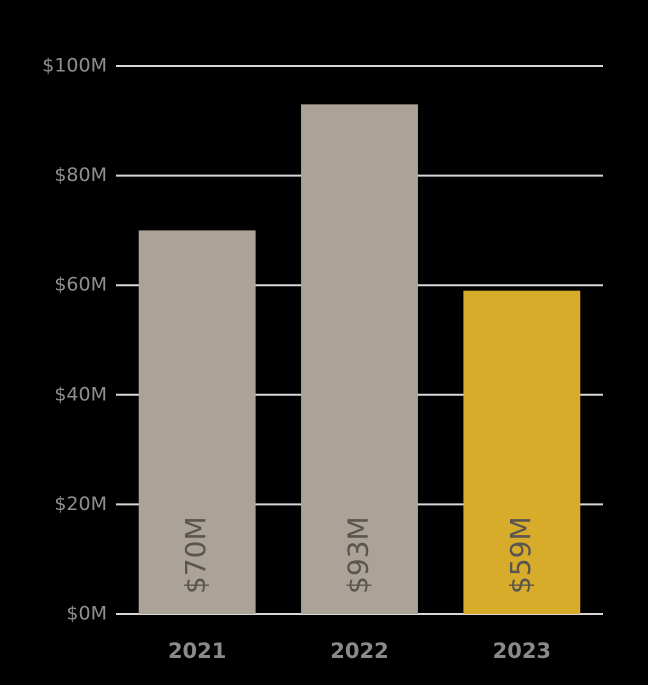 This screenshot has width=648, height=685. I want to click on y-tick-label: $100M, so click(74, 66).